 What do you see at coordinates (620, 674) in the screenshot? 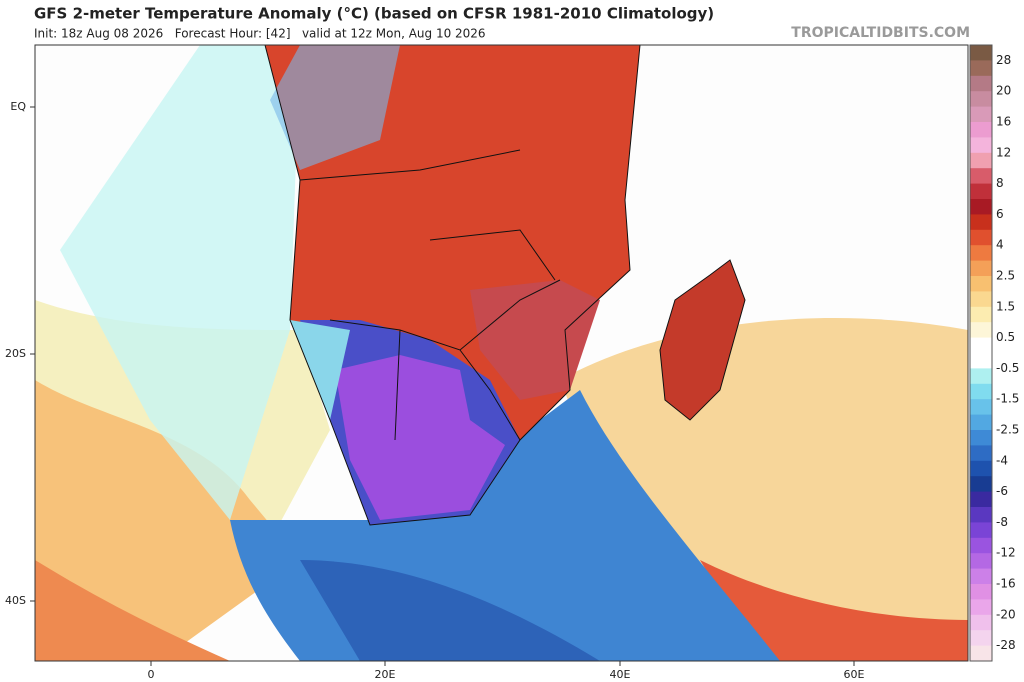
I see `lon-label: 40E` at bounding box center [620, 674].